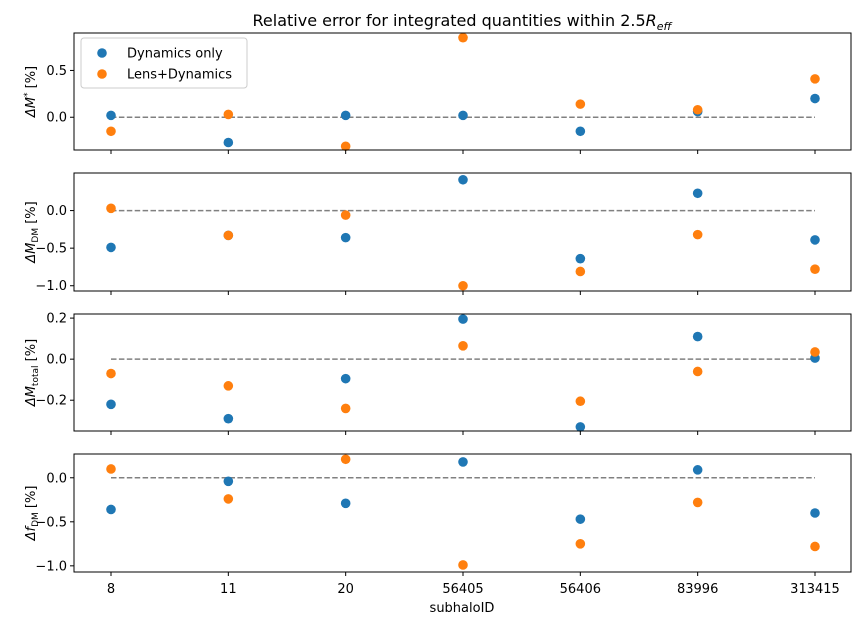 This screenshot has height=626, width=860. What do you see at coordinates (175, 54) in the screenshot?
I see `legend-entry: Dynamics only` at bounding box center [175, 54].